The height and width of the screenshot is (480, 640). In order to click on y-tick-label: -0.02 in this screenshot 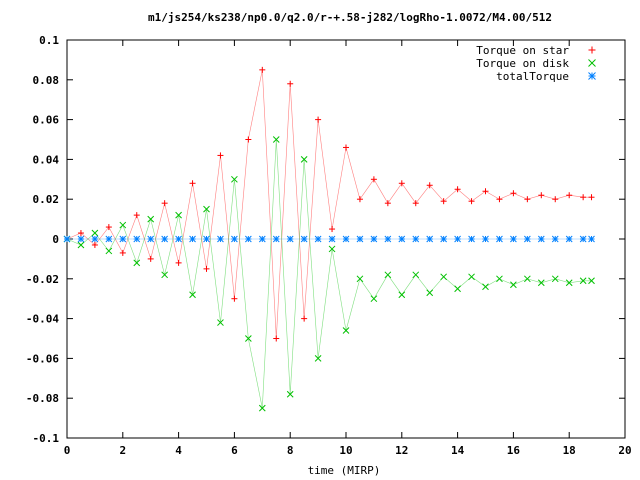, I will do `click(42, 279)`.